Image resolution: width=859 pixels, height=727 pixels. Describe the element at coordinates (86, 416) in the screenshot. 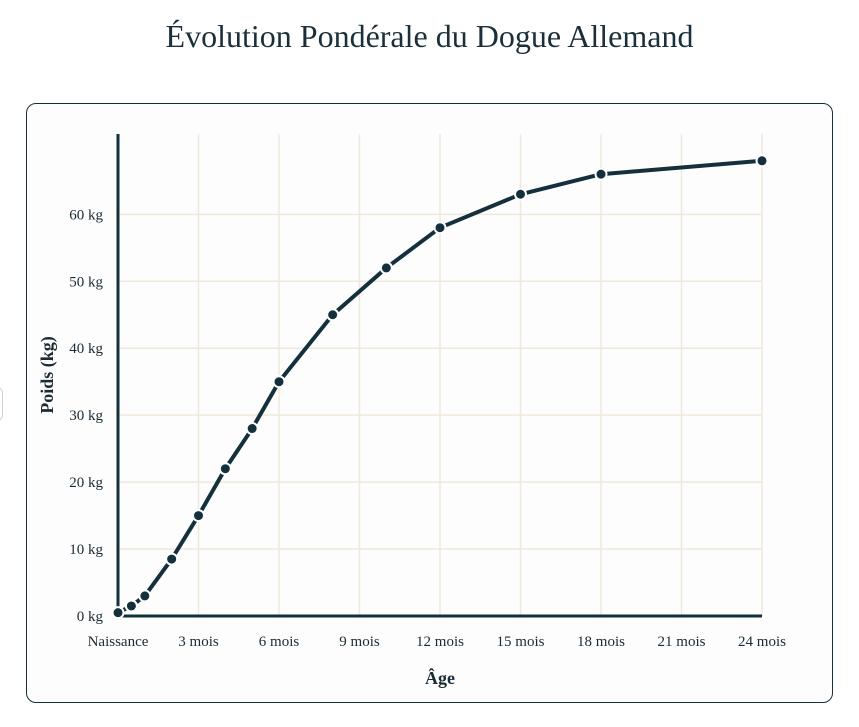

I see `y-tick-label: 30 kg` at that location.